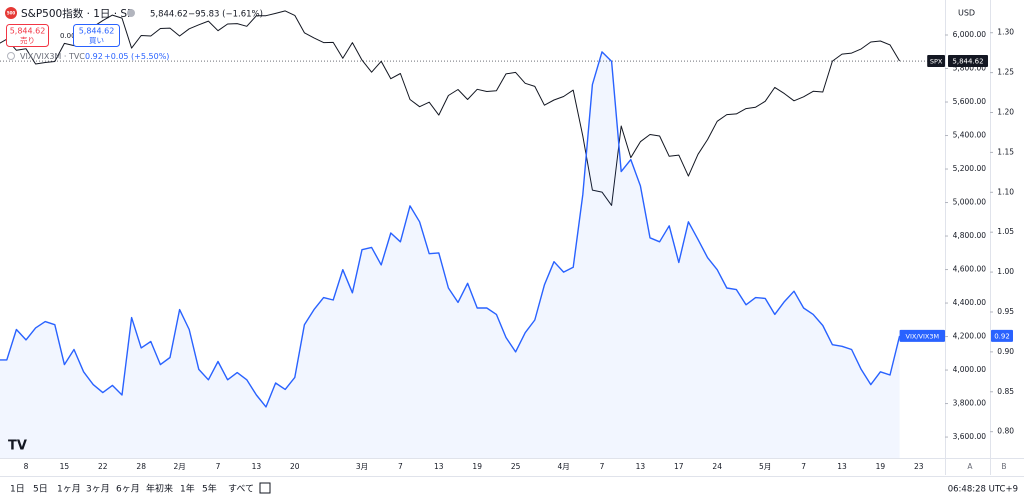 The height and width of the screenshot is (502, 1024). What do you see at coordinates (159, 489) in the screenshot?
I see `range-button: 年初来` at bounding box center [159, 489].